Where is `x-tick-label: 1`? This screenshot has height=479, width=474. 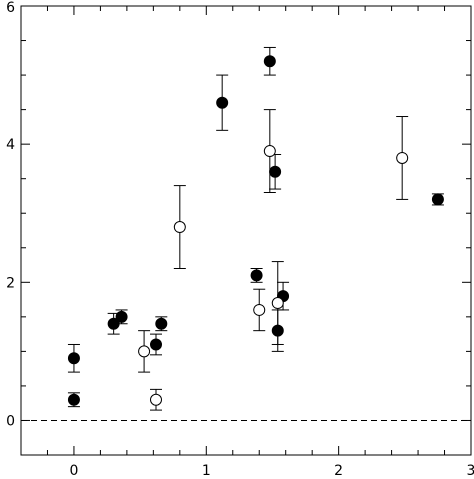
x-tick-label: 1 is located at coordinates (206, 471).